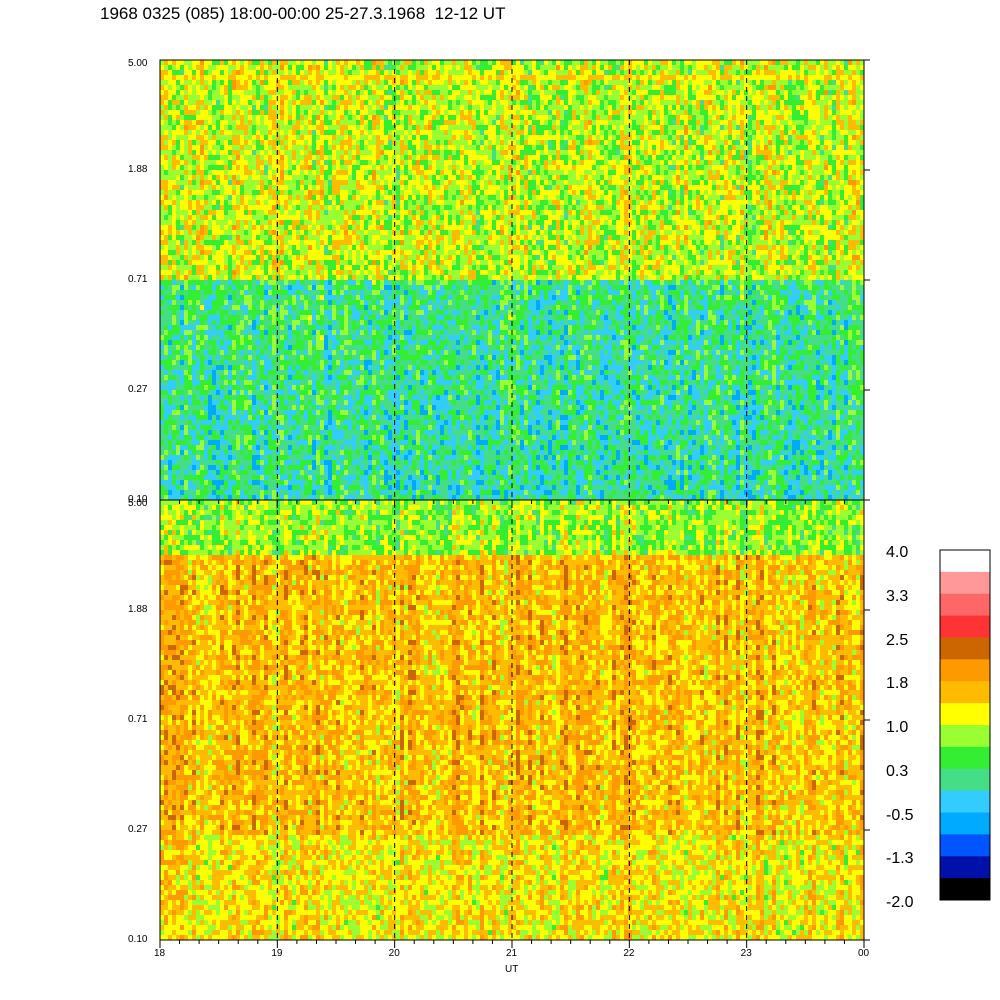 This screenshot has width=1000, height=1000. I want to click on x-tick-label: 21, so click(511, 953).